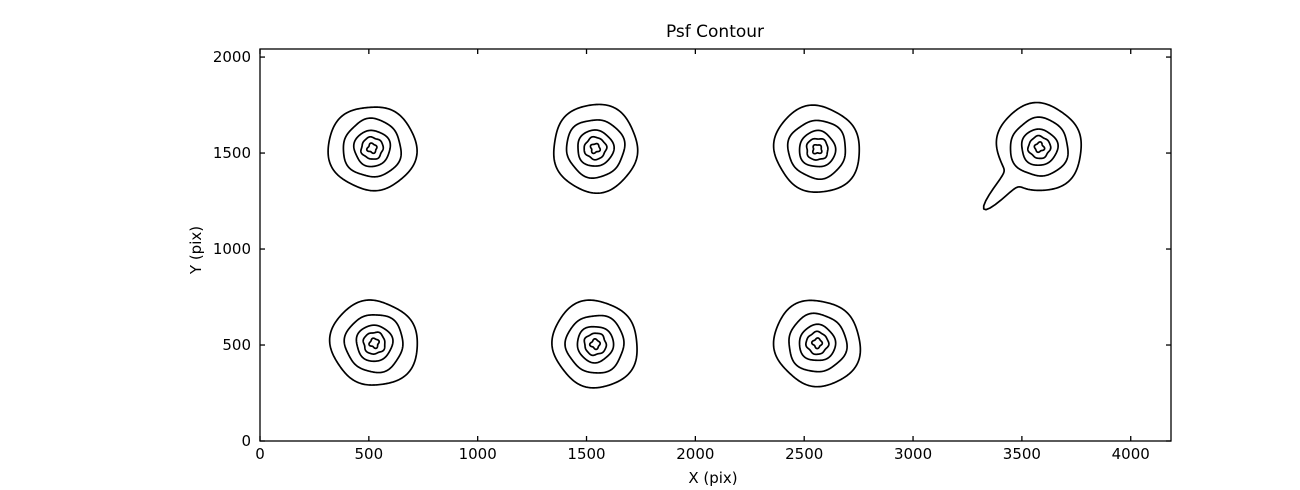 The height and width of the screenshot is (490, 1300). I want to click on x-tick-label: 2500, so click(804, 454).